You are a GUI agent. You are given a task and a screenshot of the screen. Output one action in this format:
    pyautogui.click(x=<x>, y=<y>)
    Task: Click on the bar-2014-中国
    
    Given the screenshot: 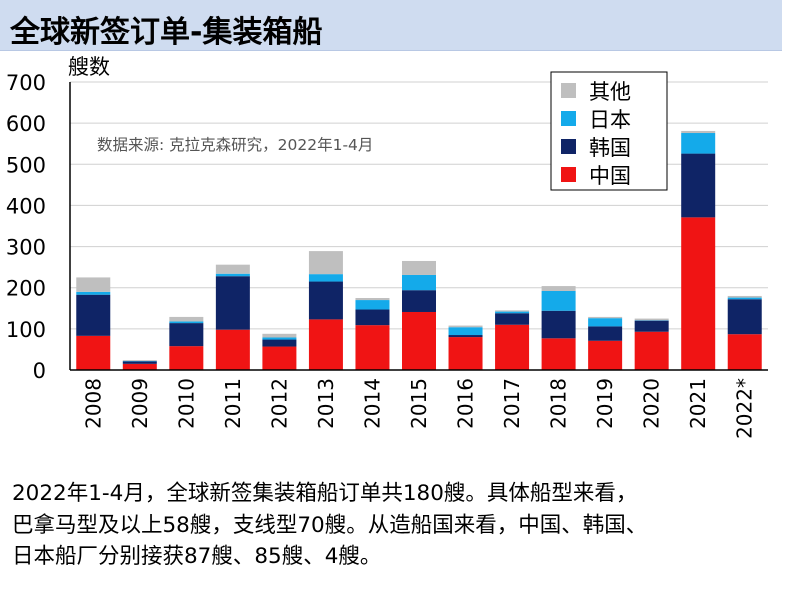 What is the action you would take?
    pyautogui.click(x=372, y=347)
    